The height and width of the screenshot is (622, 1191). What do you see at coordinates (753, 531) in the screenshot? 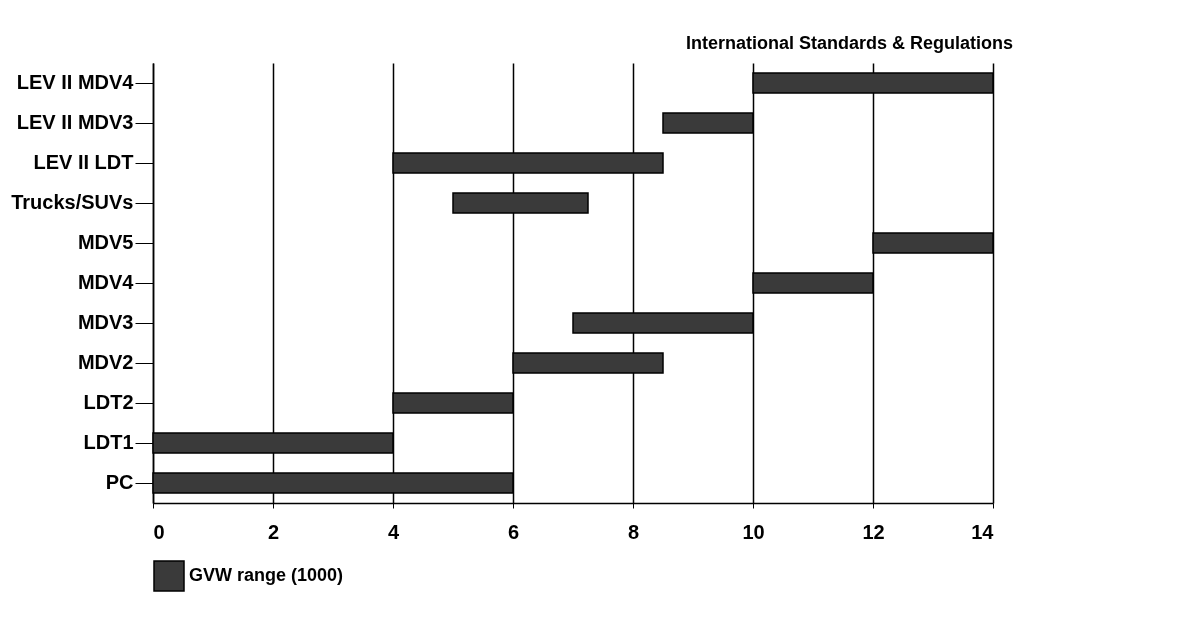
I see `x-tick-label: 10` at bounding box center [753, 531].